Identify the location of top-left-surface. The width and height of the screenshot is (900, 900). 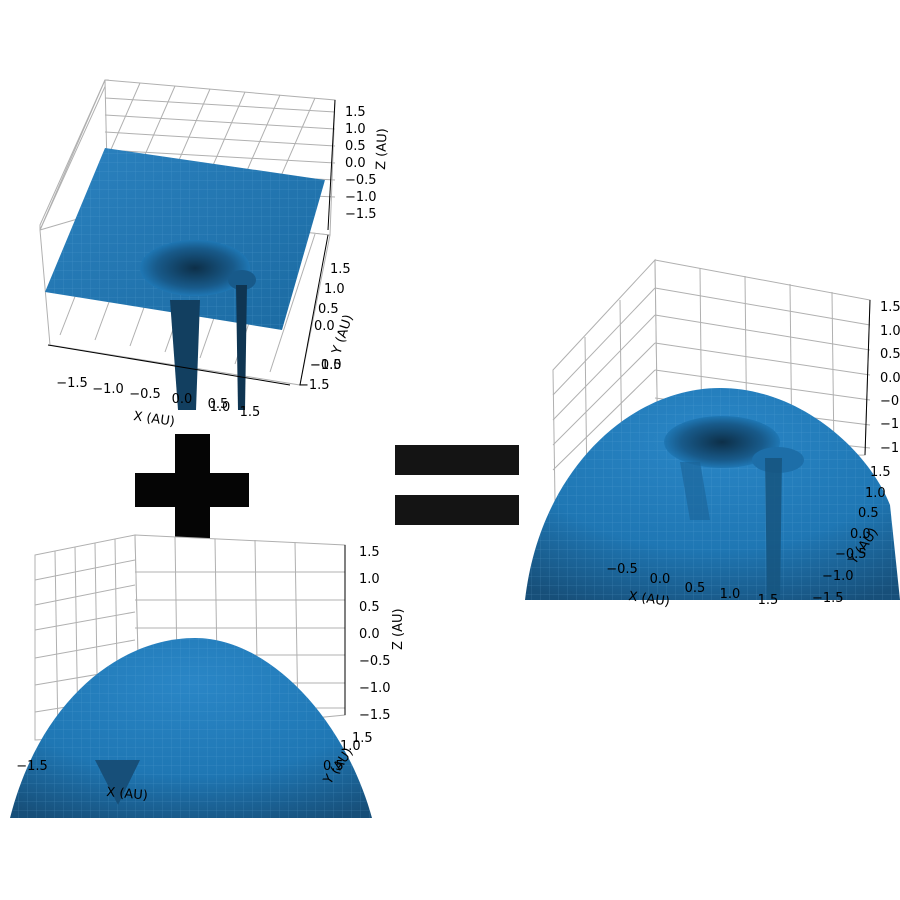
(185, 279).